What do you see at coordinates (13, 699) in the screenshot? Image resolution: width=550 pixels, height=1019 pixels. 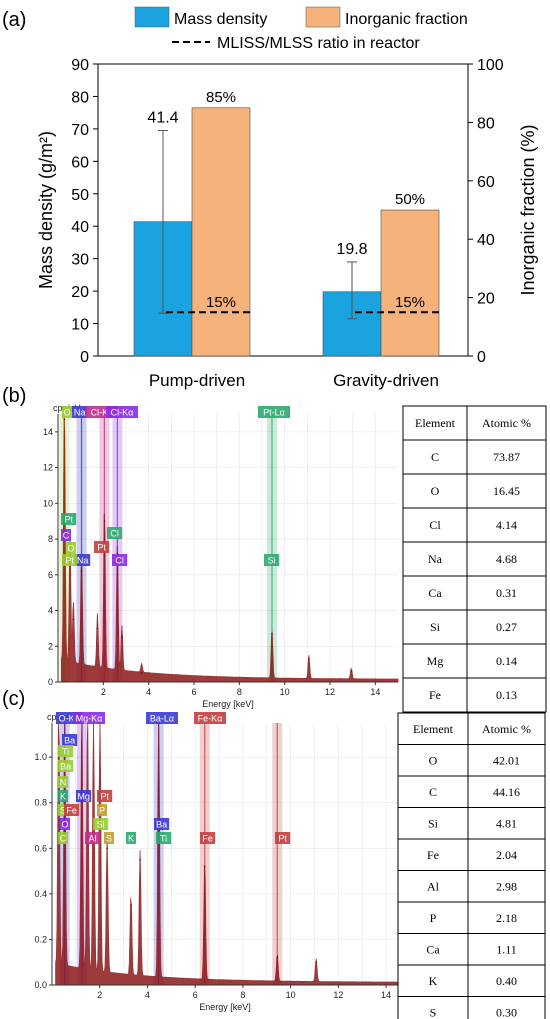 I see `panel-c-label: (c)` at bounding box center [13, 699].